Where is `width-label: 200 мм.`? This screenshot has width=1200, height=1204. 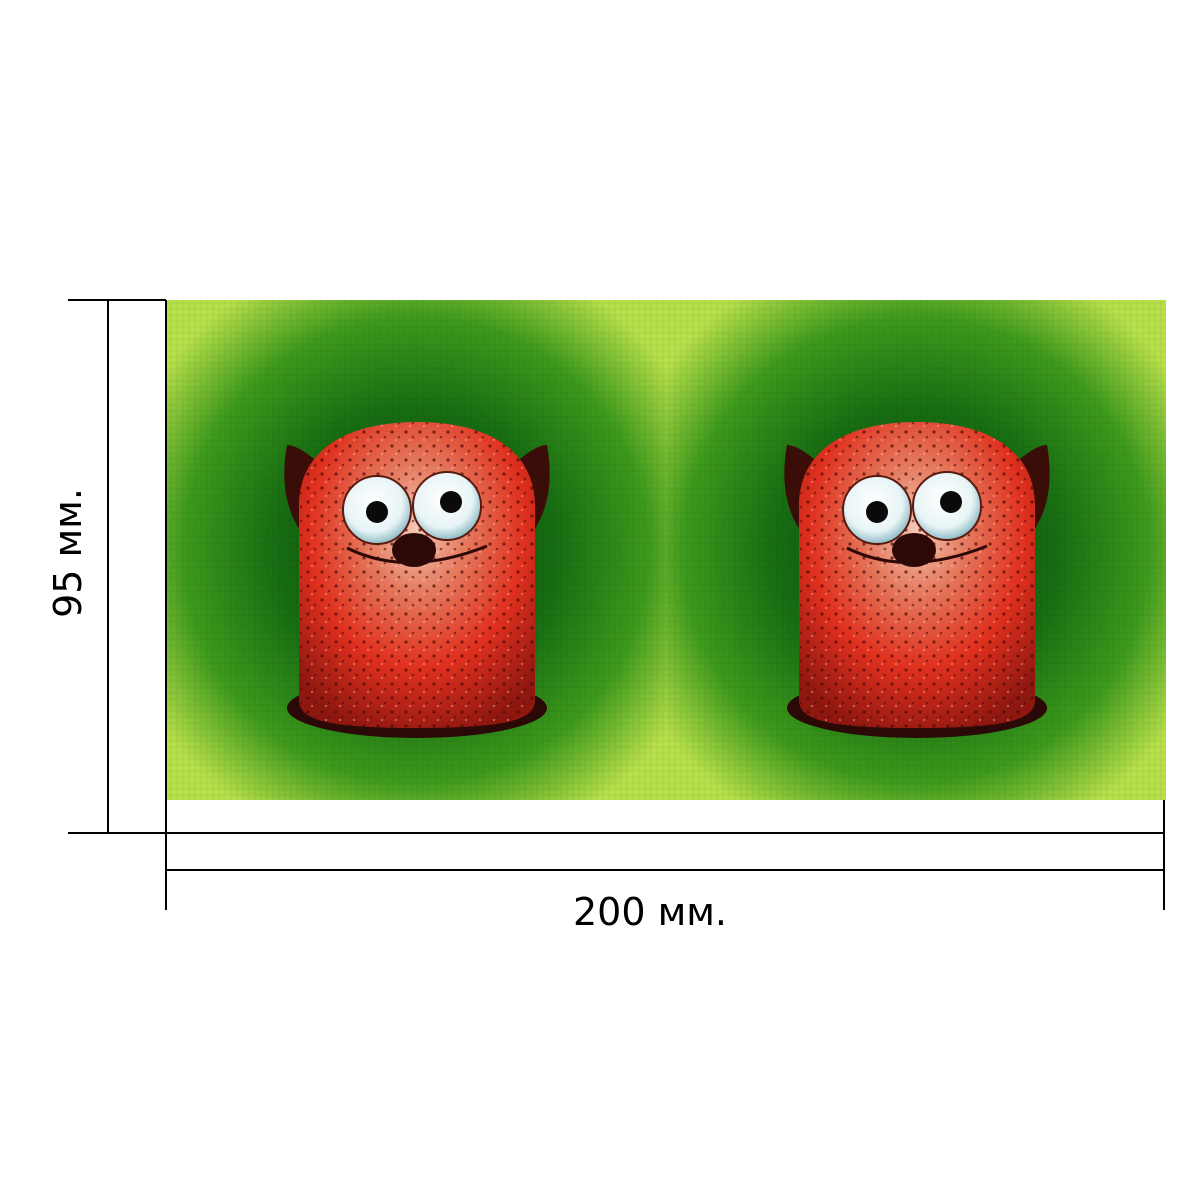
width-label: 200 мм. is located at coordinates (650, 912).